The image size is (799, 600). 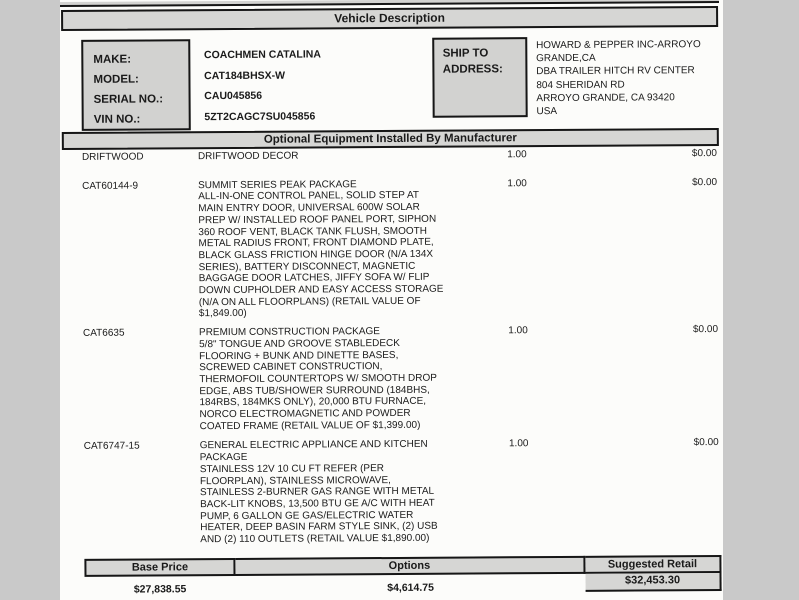 I want to click on item-code: DRIFTWOOD, so click(x=112, y=157).